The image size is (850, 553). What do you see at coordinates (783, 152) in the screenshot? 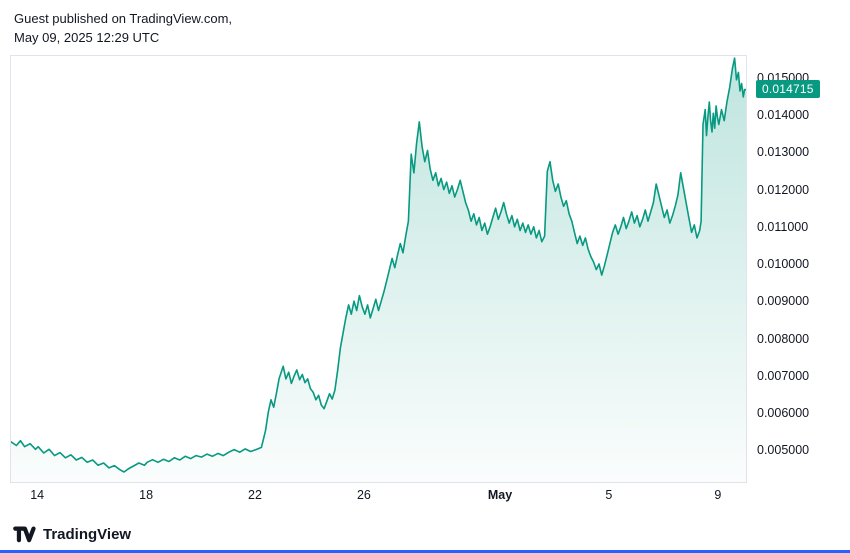
I see `y-axis-label: 0.013000` at bounding box center [783, 152].